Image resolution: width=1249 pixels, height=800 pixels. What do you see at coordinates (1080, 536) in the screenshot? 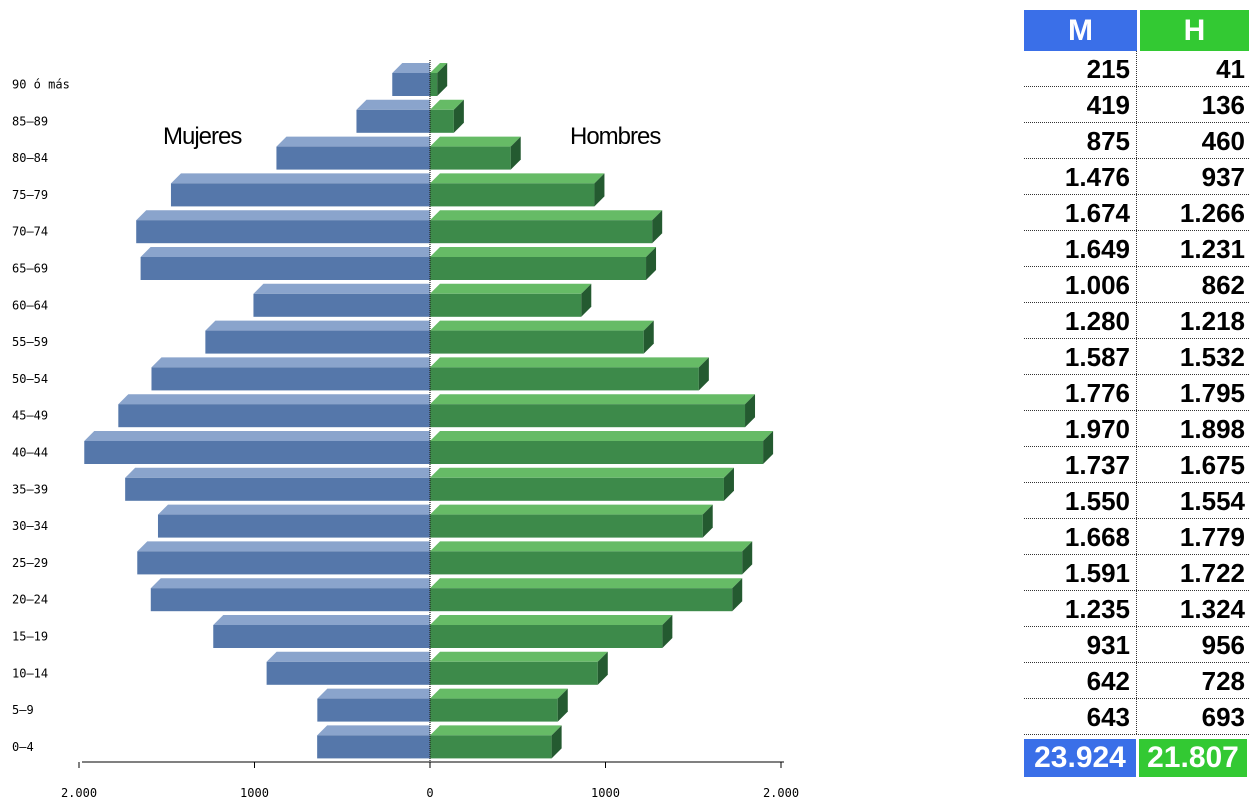
I see `cell-mujeres: 1.668` at bounding box center [1080, 536].